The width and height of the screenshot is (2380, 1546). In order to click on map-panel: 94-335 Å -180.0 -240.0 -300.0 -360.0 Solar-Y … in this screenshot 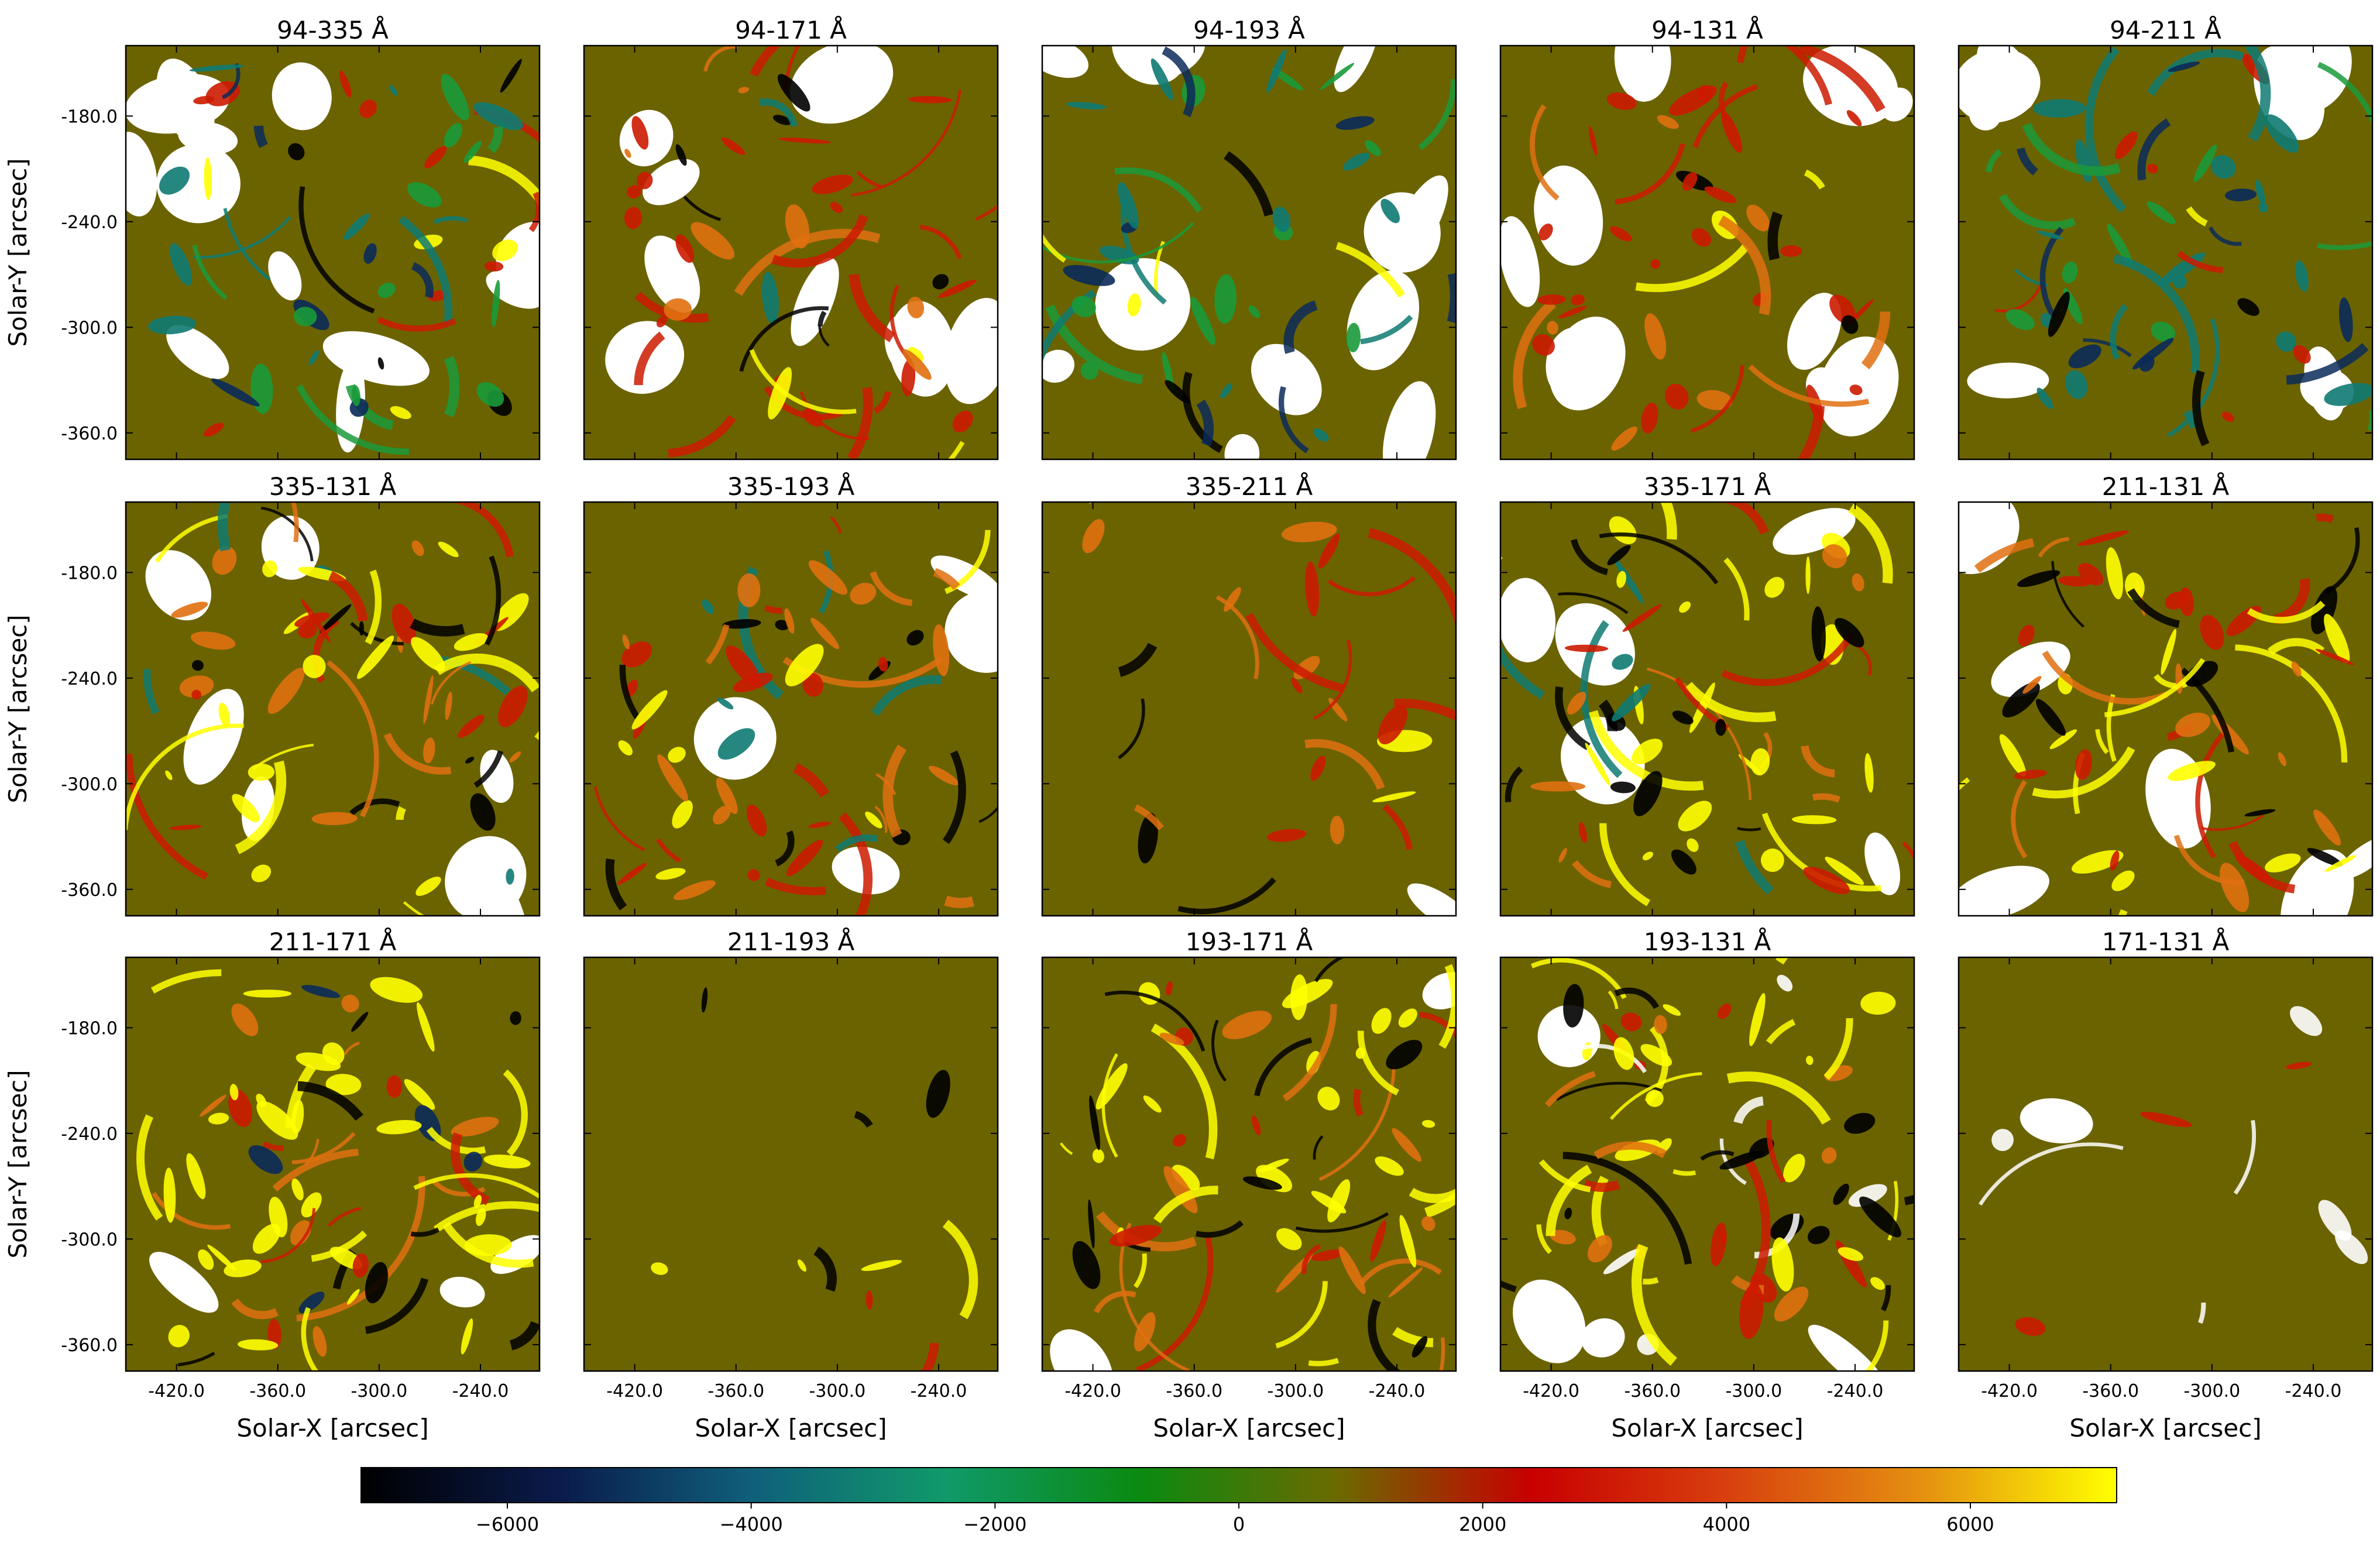, I will do `click(272, 230)`.